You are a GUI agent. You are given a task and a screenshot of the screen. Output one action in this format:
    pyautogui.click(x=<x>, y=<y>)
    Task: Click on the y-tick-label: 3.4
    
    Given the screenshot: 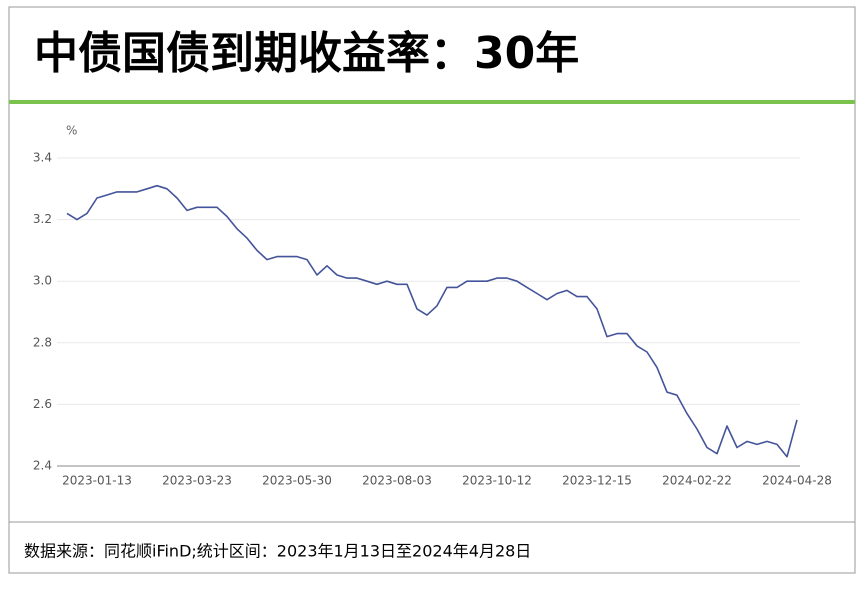 What is the action you would take?
    pyautogui.click(x=42, y=158)
    